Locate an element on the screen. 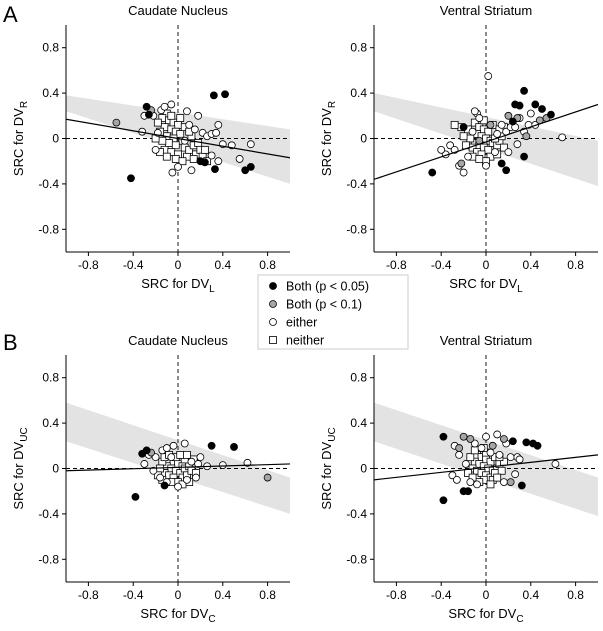  y-tick-label: 0.8 is located at coordinates (50, 378).